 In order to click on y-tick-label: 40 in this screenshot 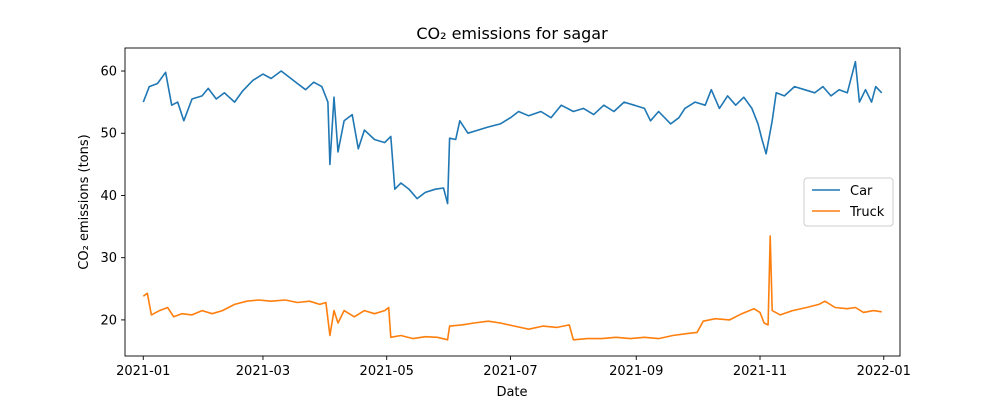, I will do `click(108, 196)`.